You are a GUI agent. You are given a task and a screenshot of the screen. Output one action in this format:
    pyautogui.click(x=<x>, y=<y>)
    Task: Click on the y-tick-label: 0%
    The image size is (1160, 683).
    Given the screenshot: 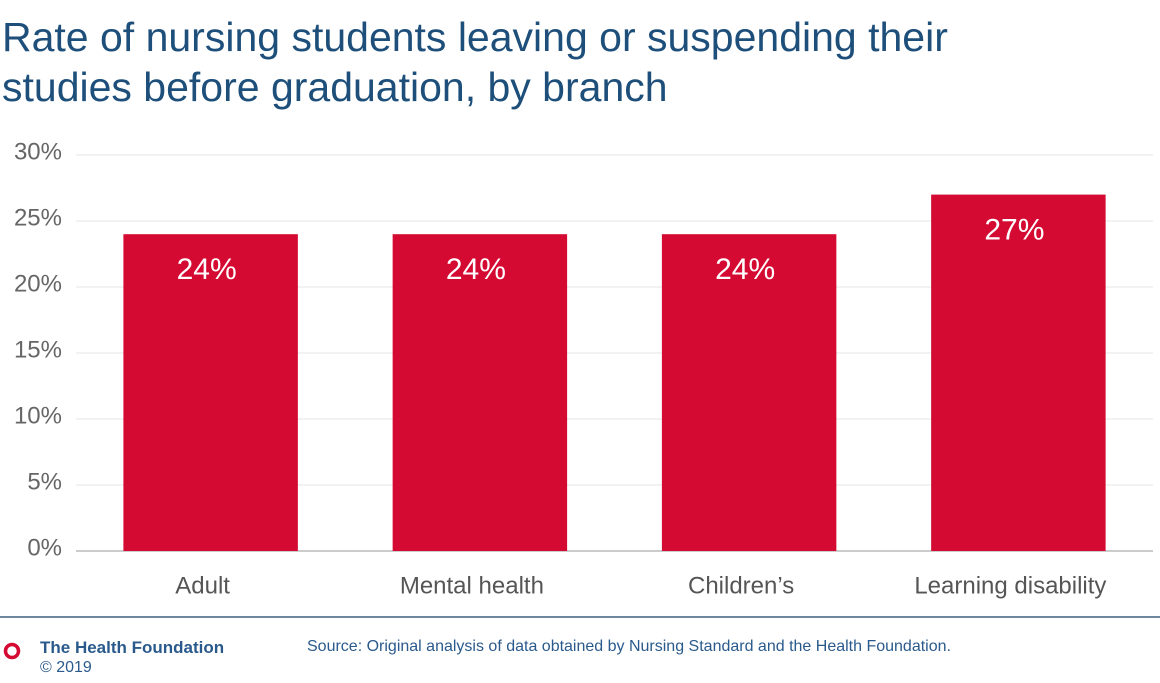 What is the action you would take?
    pyautogui.click(x=44, y=547)
    